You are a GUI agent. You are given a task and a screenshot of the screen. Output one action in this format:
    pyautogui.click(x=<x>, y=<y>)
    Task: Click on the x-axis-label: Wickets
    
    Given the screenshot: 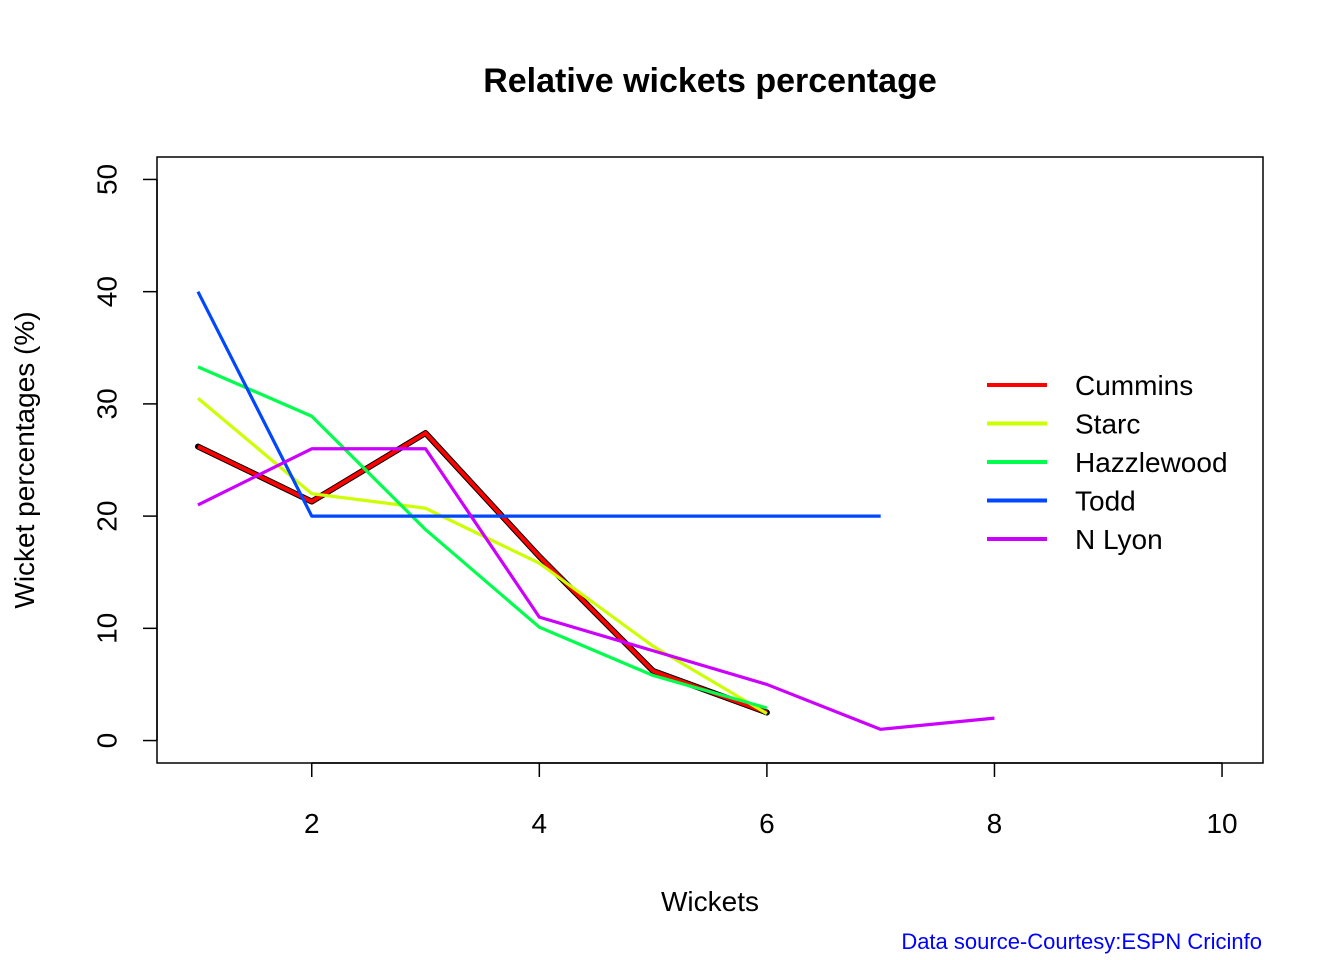 What is the action you would take?
    pyautogui.click(x=710, y=901)
    